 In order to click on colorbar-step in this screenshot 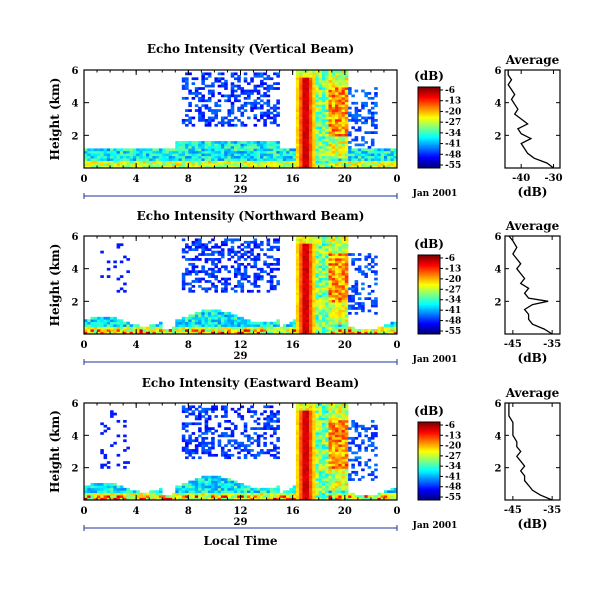, I will do `click(429, 269)`.